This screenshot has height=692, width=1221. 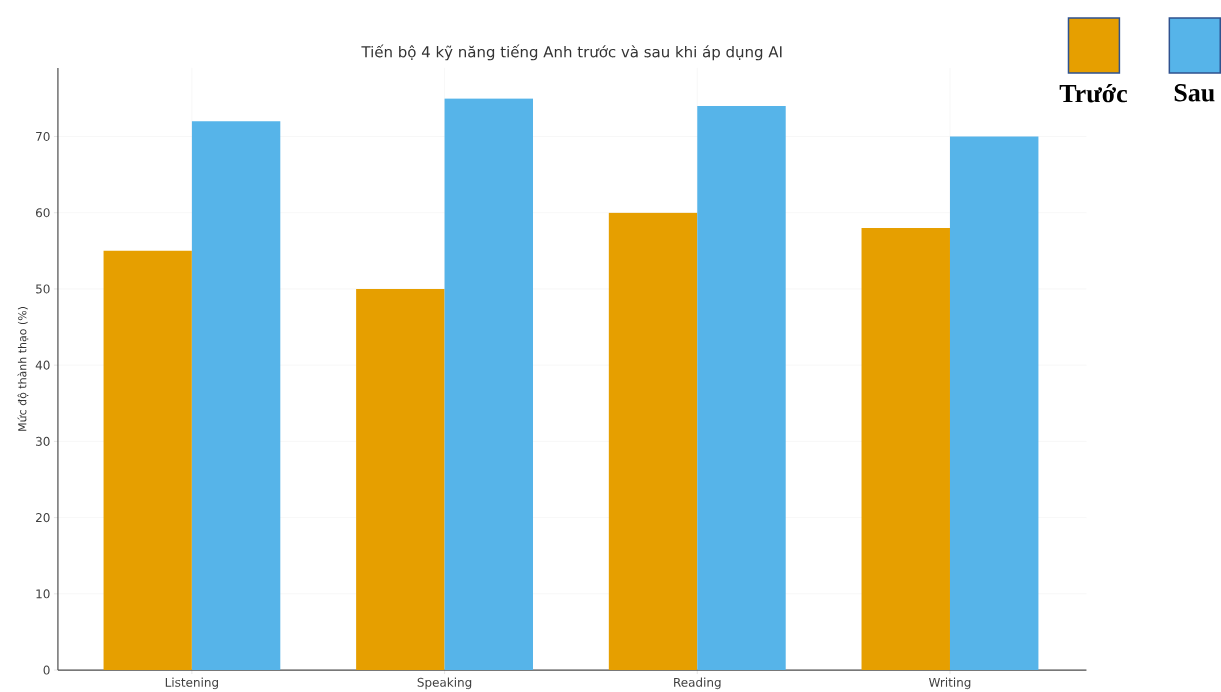 What do you see at coordinates (191, 683) in the screenshot?
I see `x-tick-label: Listening` at bounding box center [191, 683].